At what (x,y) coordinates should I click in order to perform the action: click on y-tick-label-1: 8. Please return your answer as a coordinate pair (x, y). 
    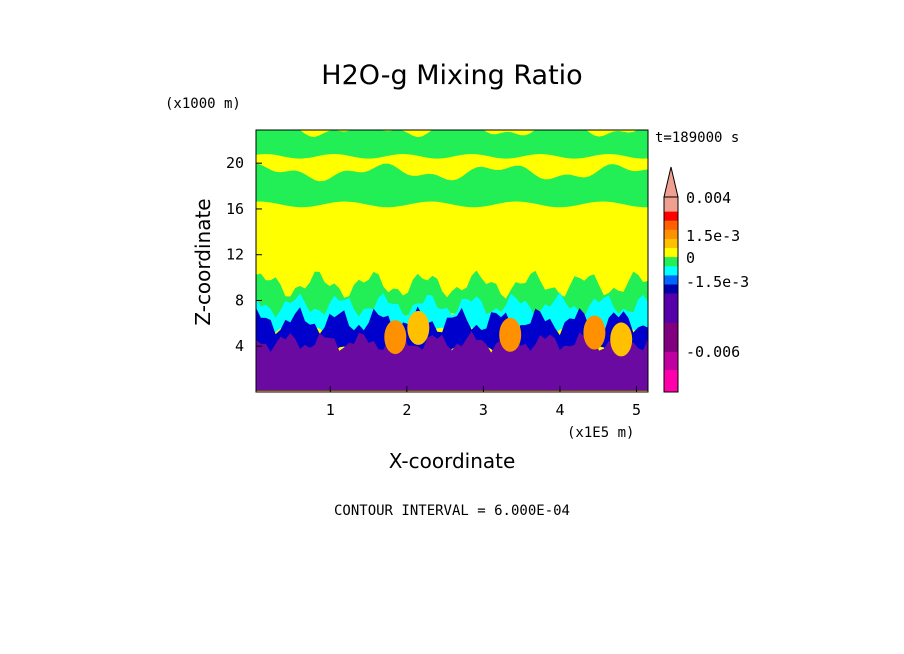
    Looking at the image, I should click on (239, 300).